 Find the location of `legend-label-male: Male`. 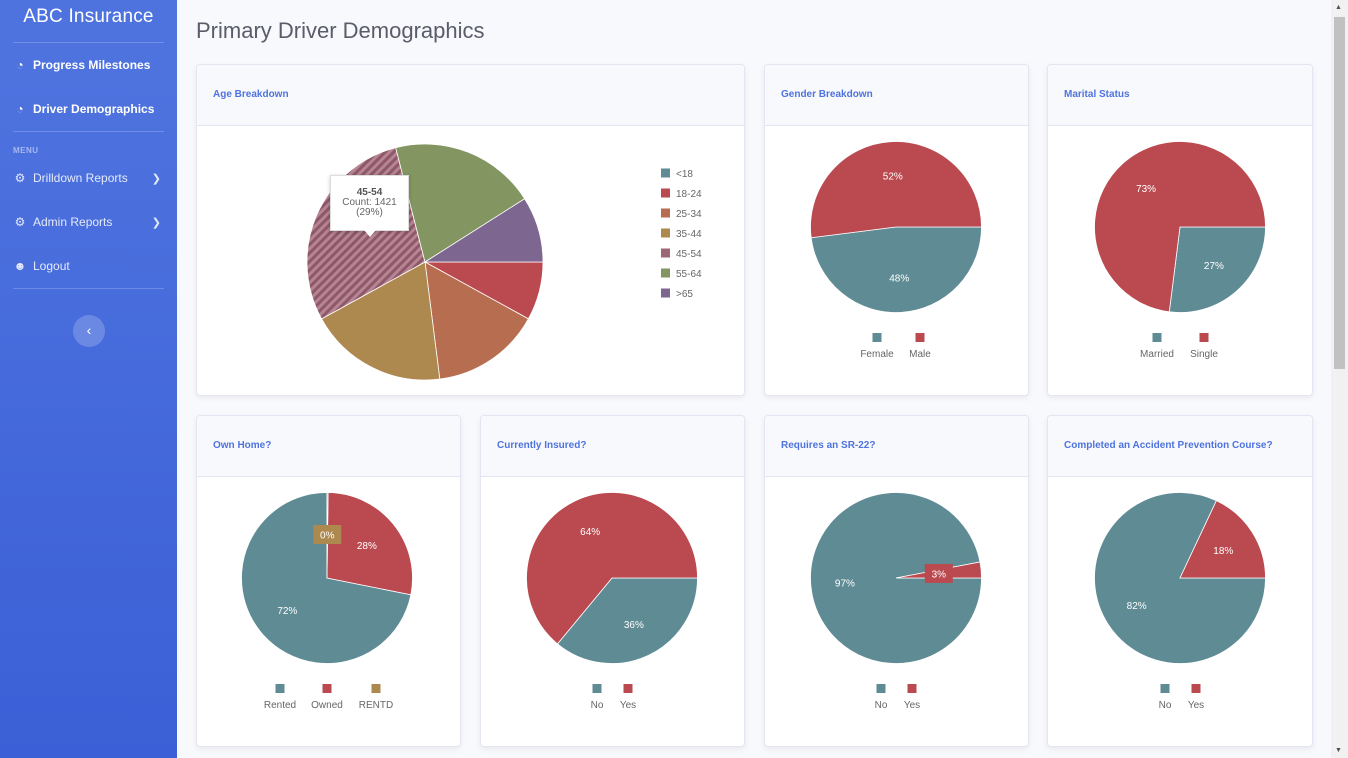

legend-label-male: Male is located at coordinates (920, 354).